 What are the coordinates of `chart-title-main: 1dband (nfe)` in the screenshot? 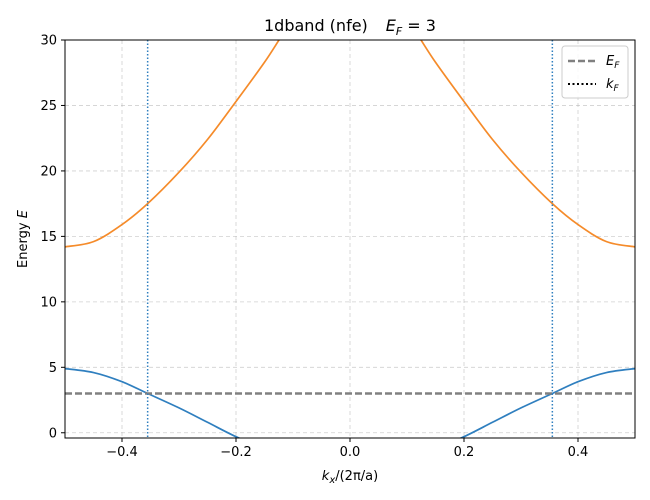 It's located at (316, 25).